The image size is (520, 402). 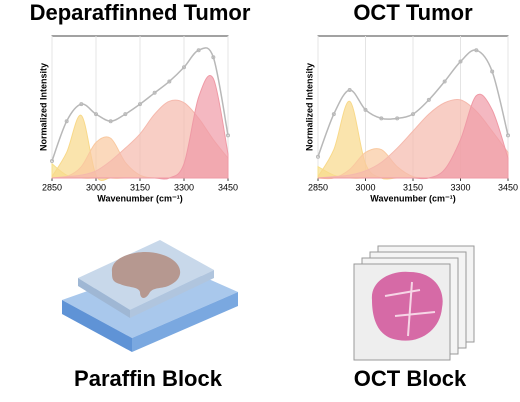 What do you see at coordinates (140, 12) in the screenshot?
I see `chart-title: Deparaffinned Tumor` at bounding box center [140, 12].